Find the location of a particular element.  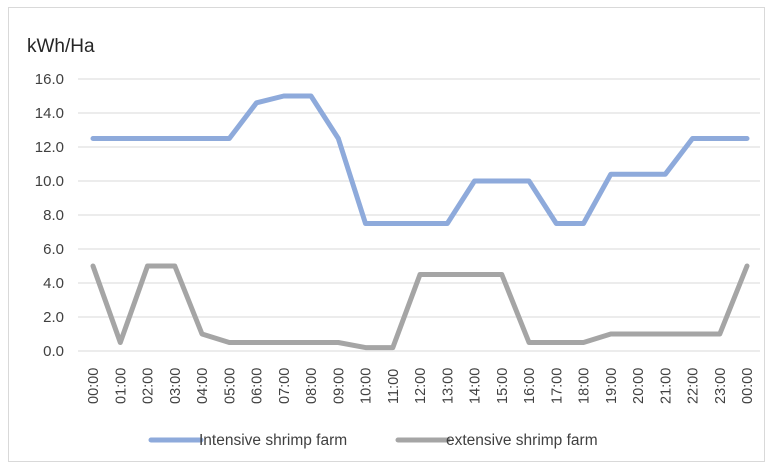

x-tick-label: 16:00 is located at coordinates (530, 386).